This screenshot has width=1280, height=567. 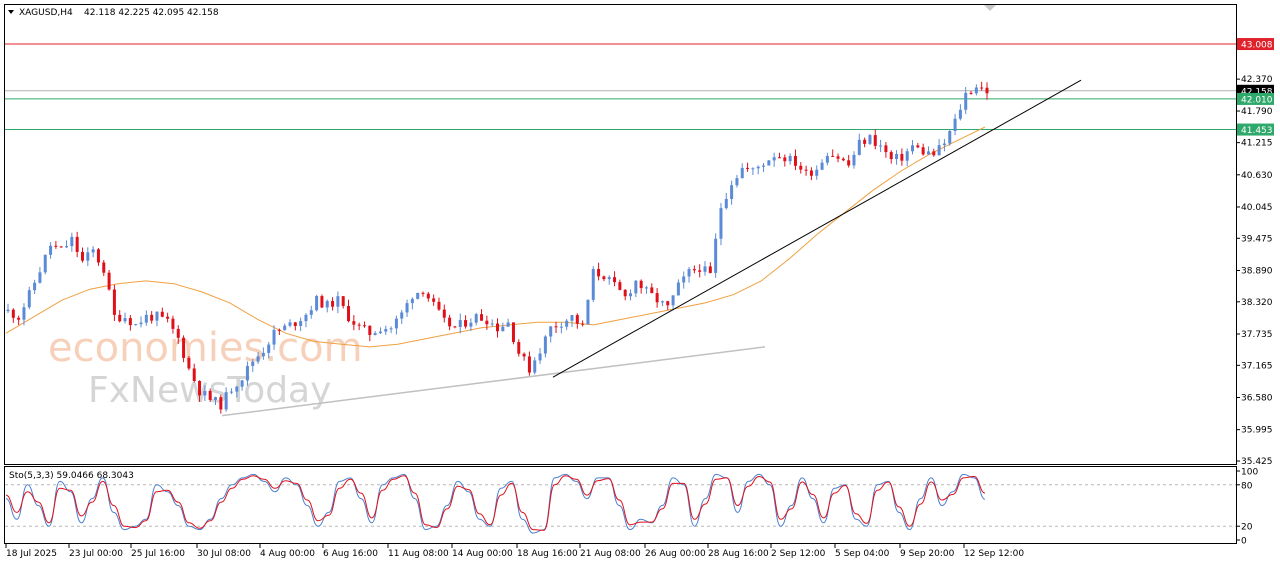 I want to click on watermark-economies: economies.com, so click(x=205, y=348).